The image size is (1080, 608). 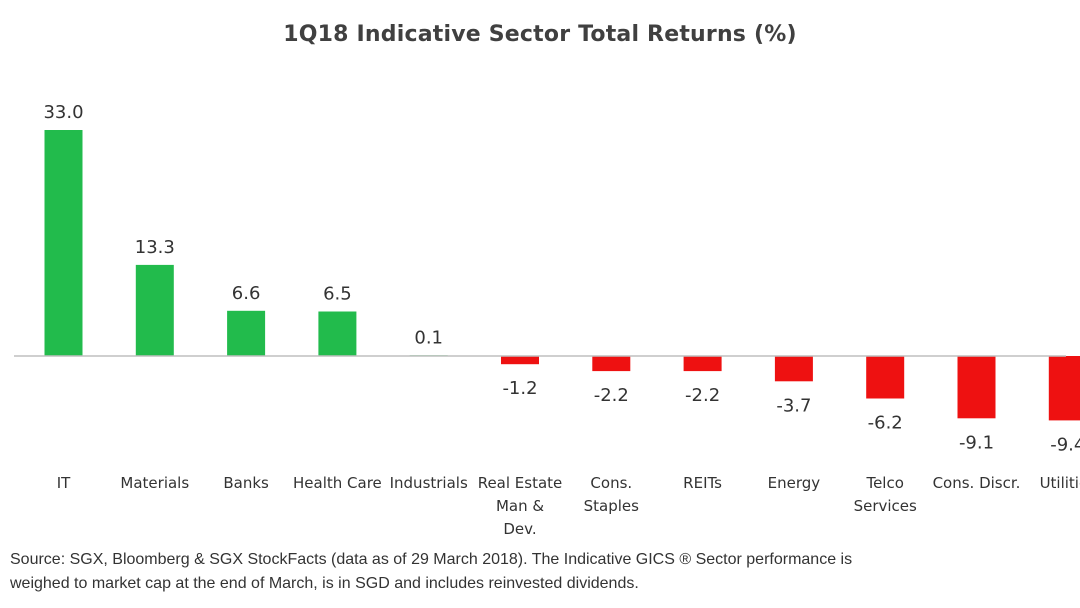 What do you see at coordinates (976, 442) in the screenshot?
I see `value-label-10: -9.1` at bounding box center [976, 442].